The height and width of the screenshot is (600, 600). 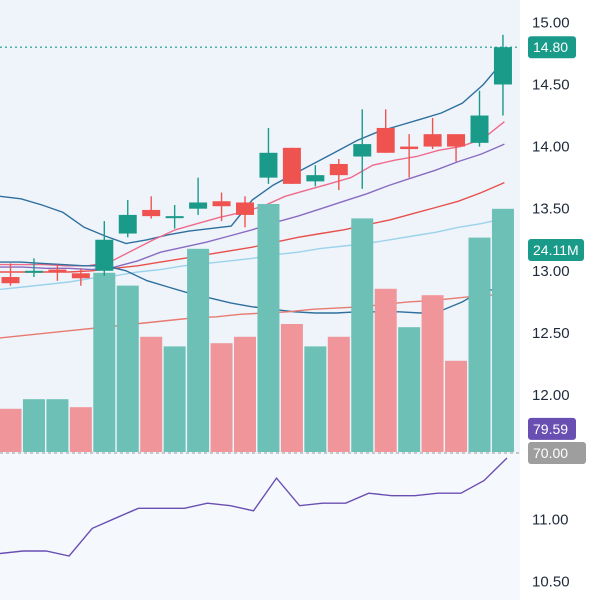 I want to click on last-volume-badge: 24.11M, so click(x=556, y=250).